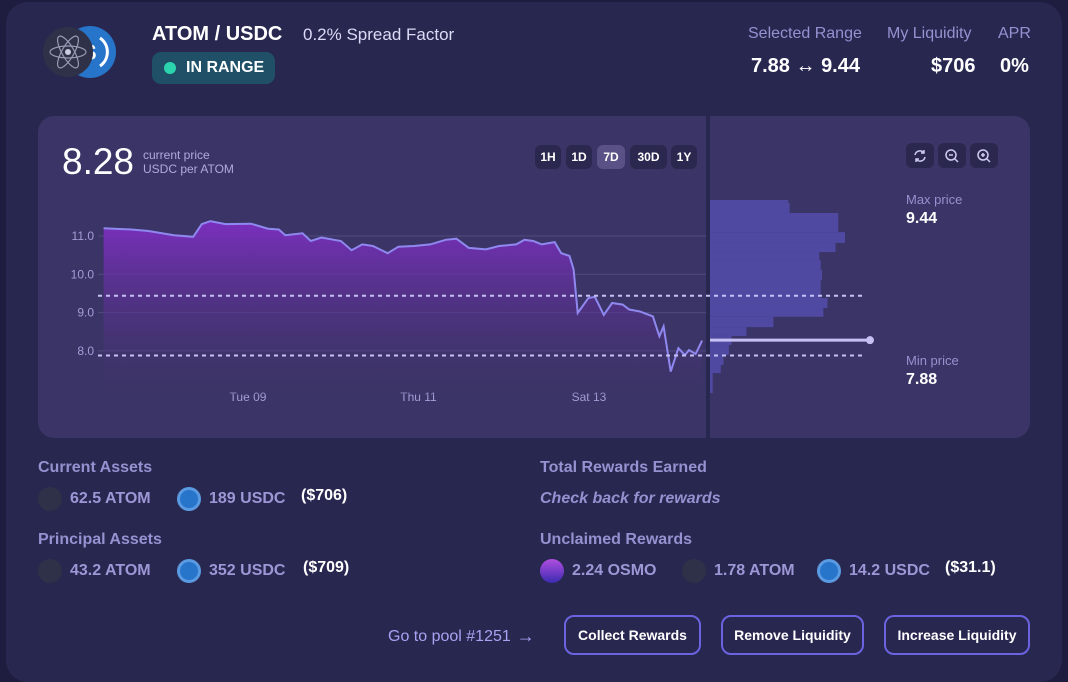  I want to click on pair-icons: $, so click(79, 52).